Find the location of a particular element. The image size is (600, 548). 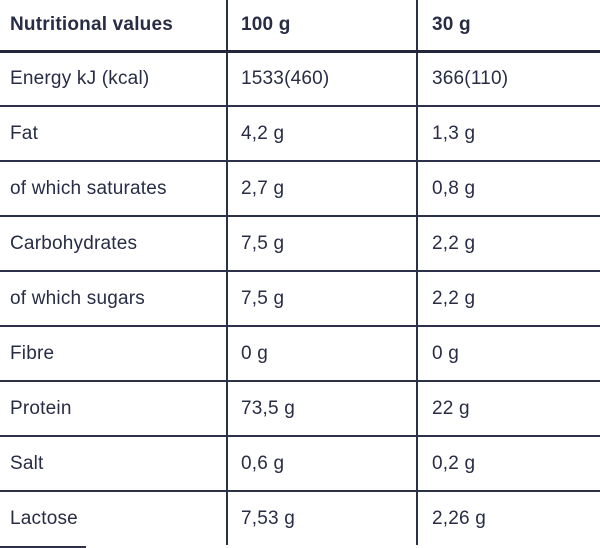

row-label-cell: Protein is located at coordinates (114, 409).